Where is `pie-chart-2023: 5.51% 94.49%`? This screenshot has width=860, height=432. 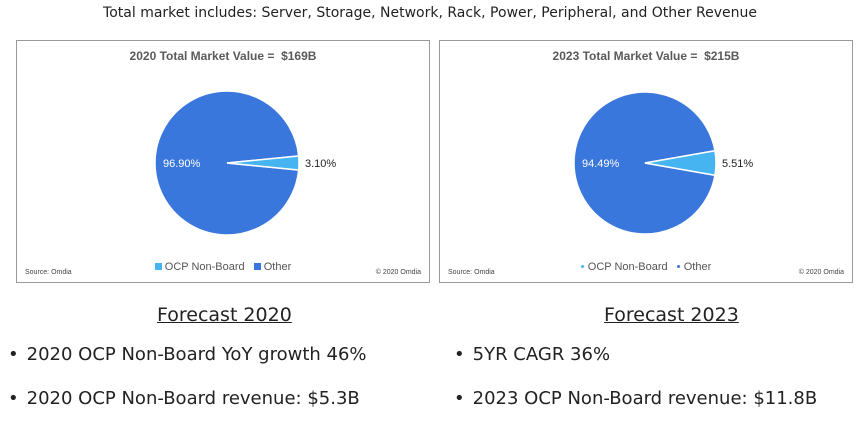 pie-chart-2023: 5.51% 94.49% is located at coordinates (663, 163).